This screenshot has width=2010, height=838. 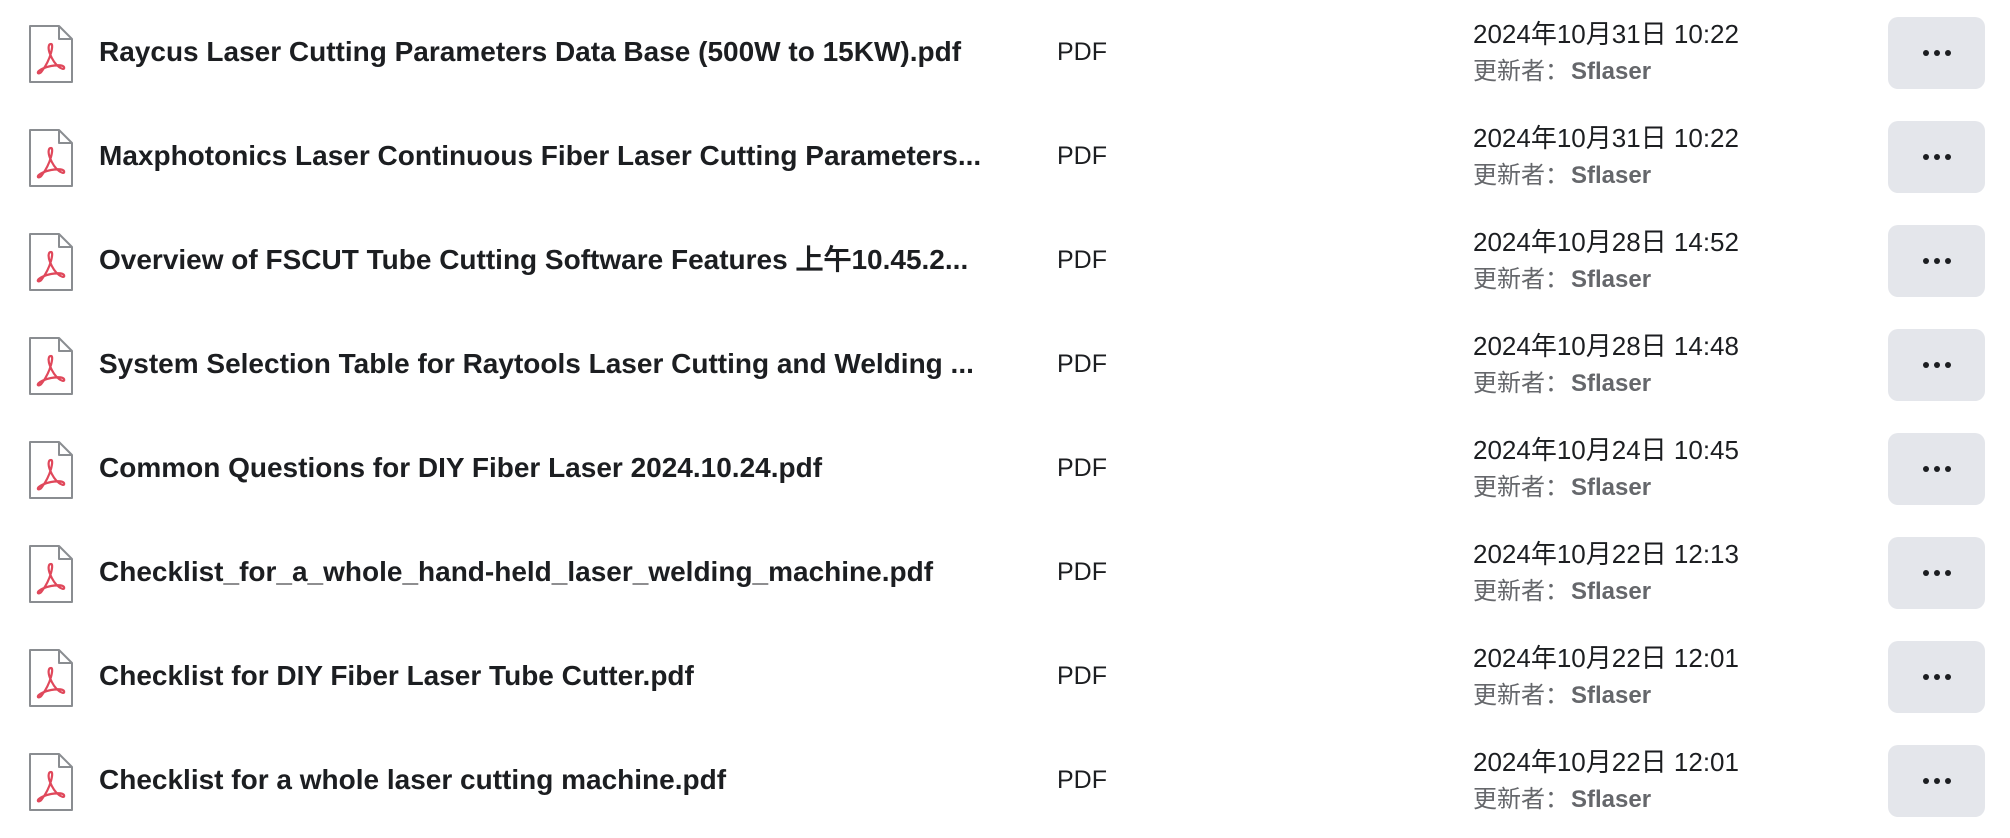 What do you see at coordinates (1606, 346) in the screenshot?
I see `updated-date: 2024年10月28日 14:48` at bounding box center [1606, 346].